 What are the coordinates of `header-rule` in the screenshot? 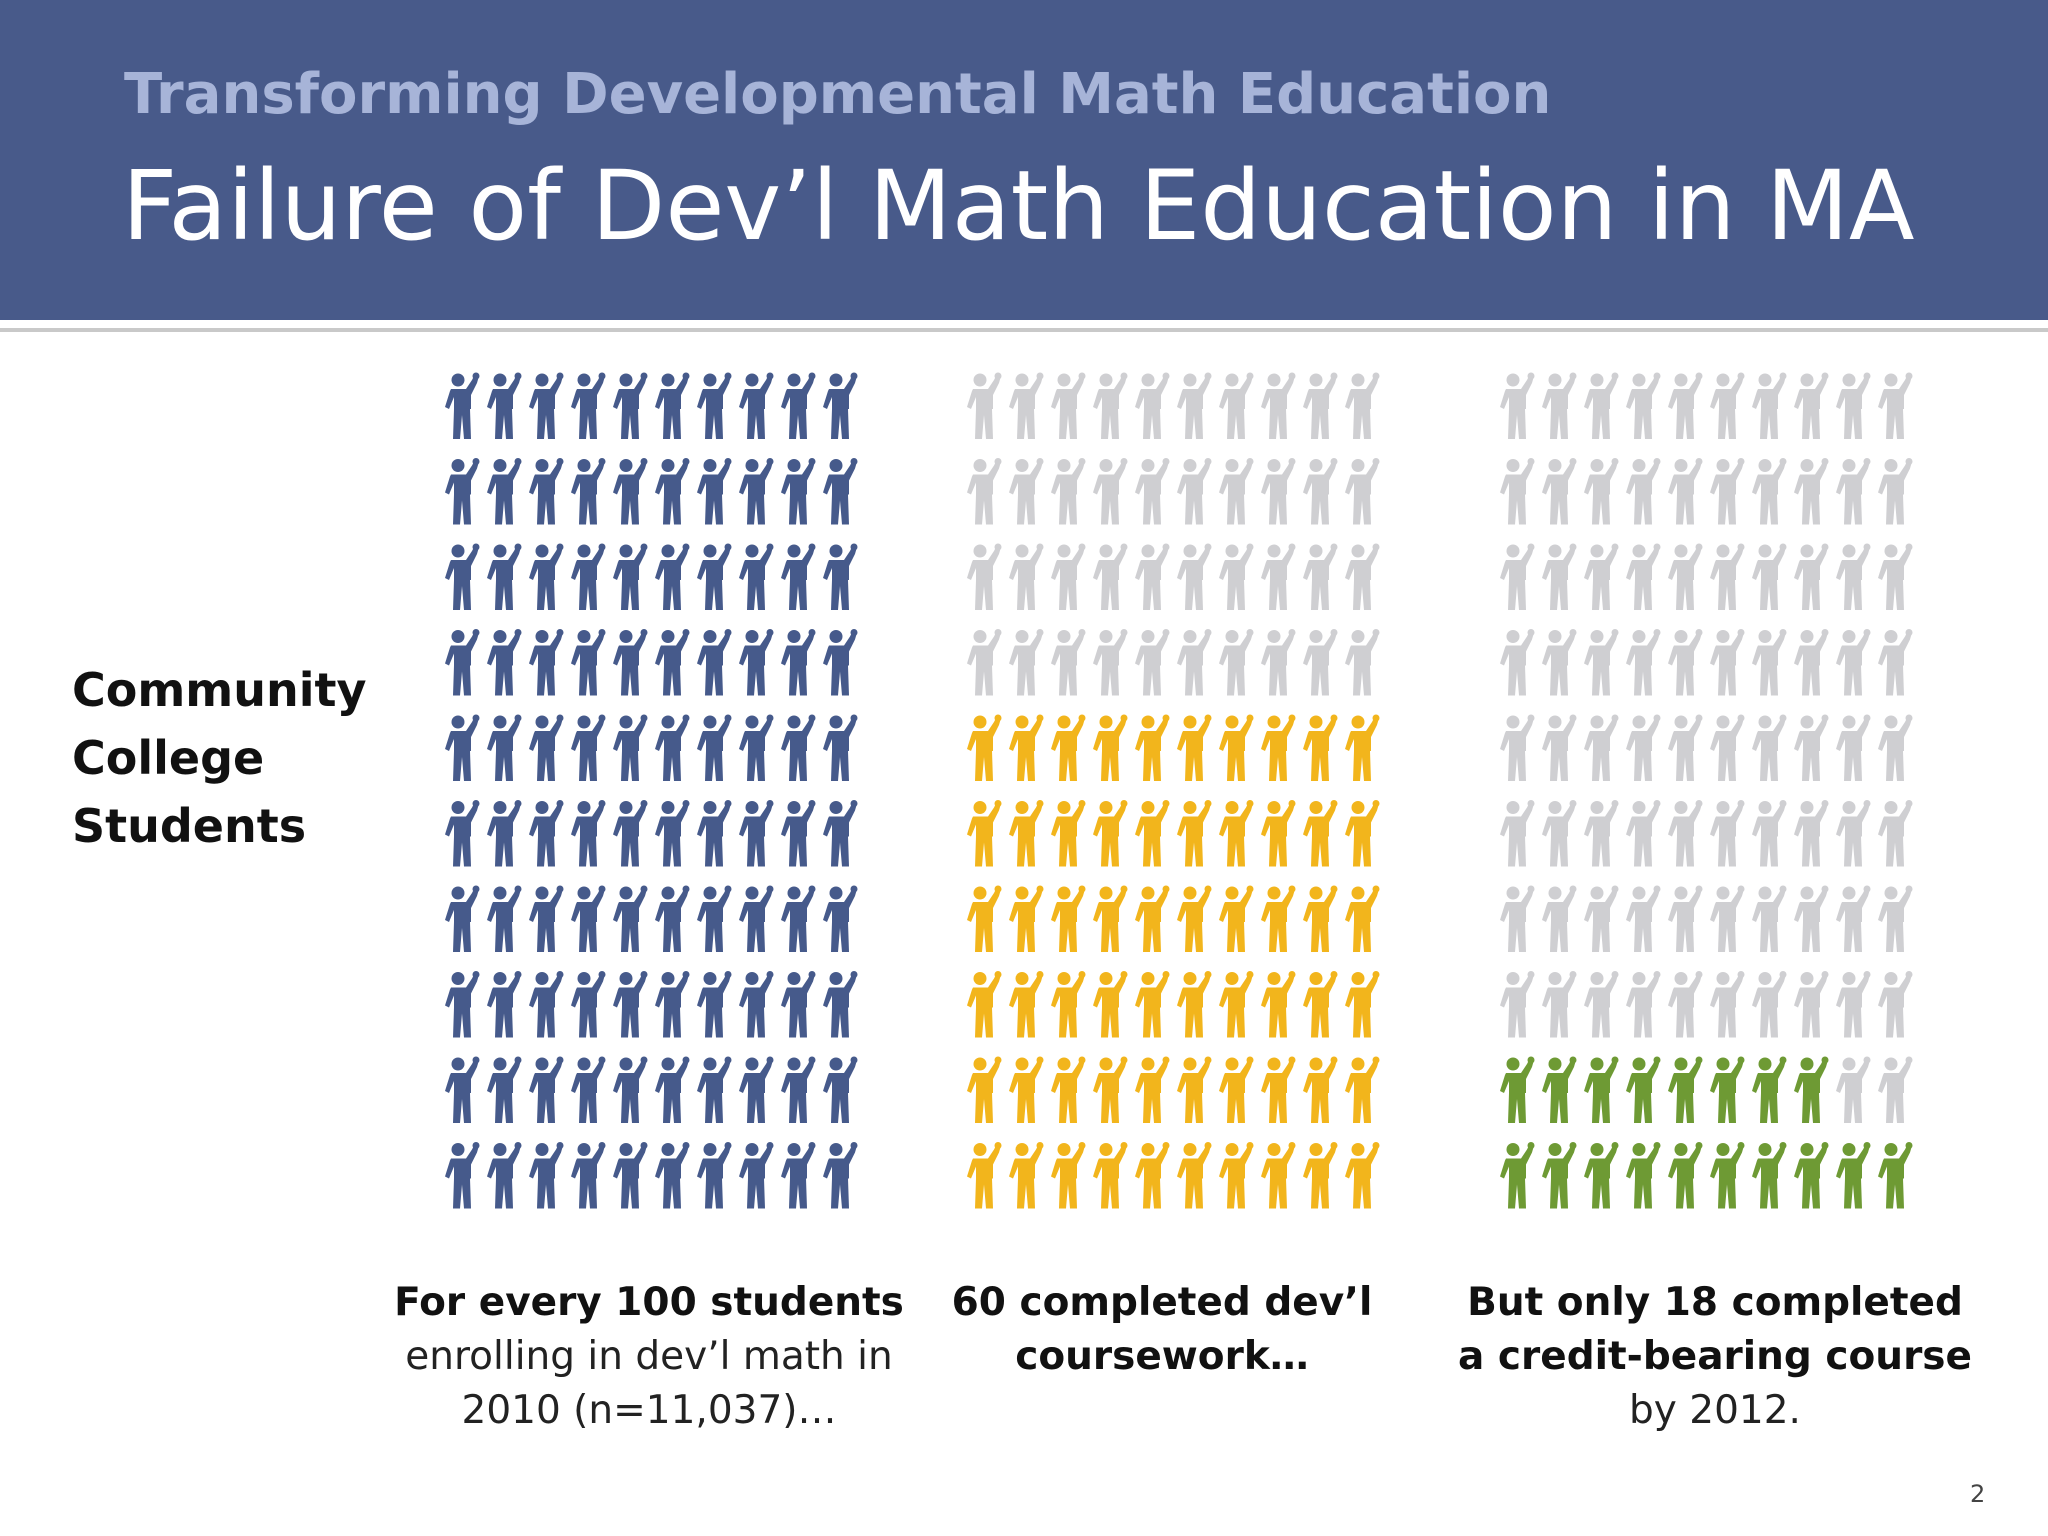 It's located at (1024, 330).